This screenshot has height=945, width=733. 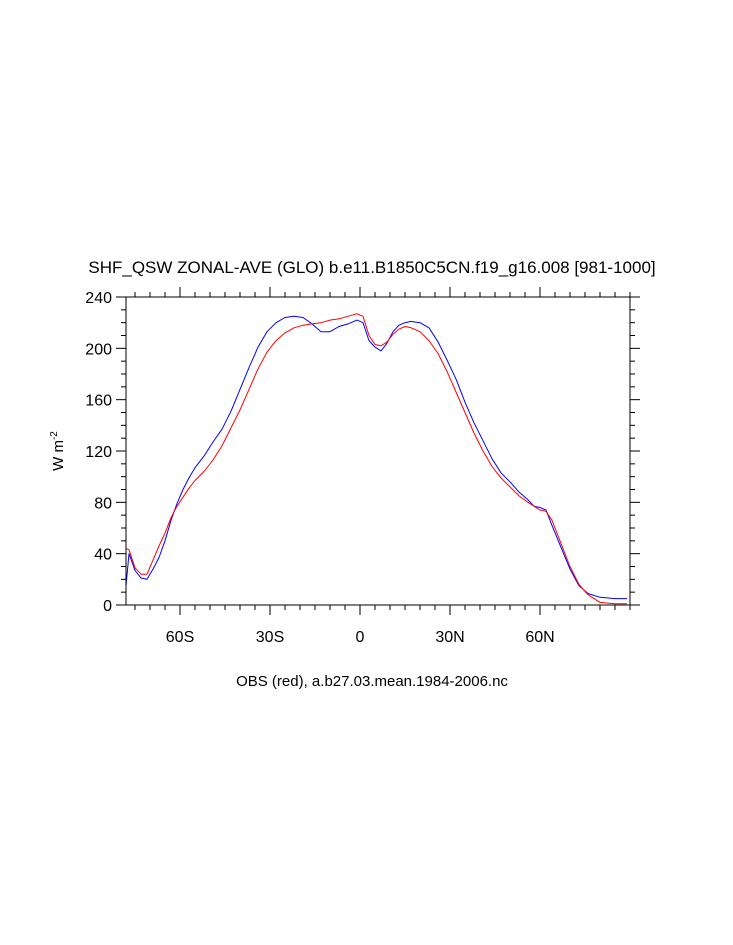 I want to click on y-tick-label: 200, so click(x=98, y=349).